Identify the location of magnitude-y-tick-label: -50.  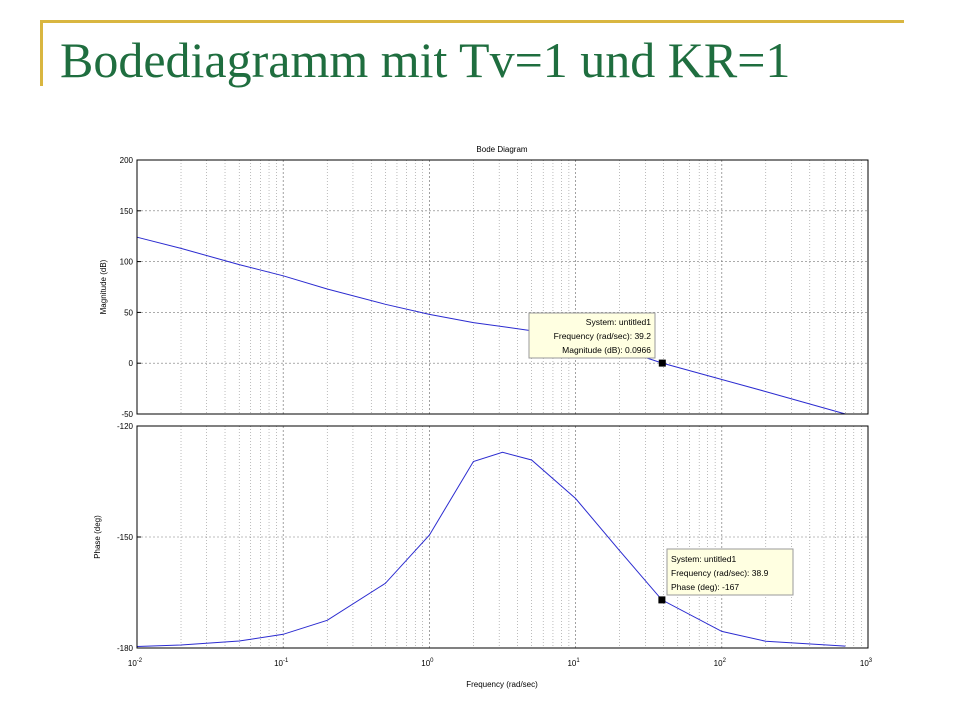
(127, 414).